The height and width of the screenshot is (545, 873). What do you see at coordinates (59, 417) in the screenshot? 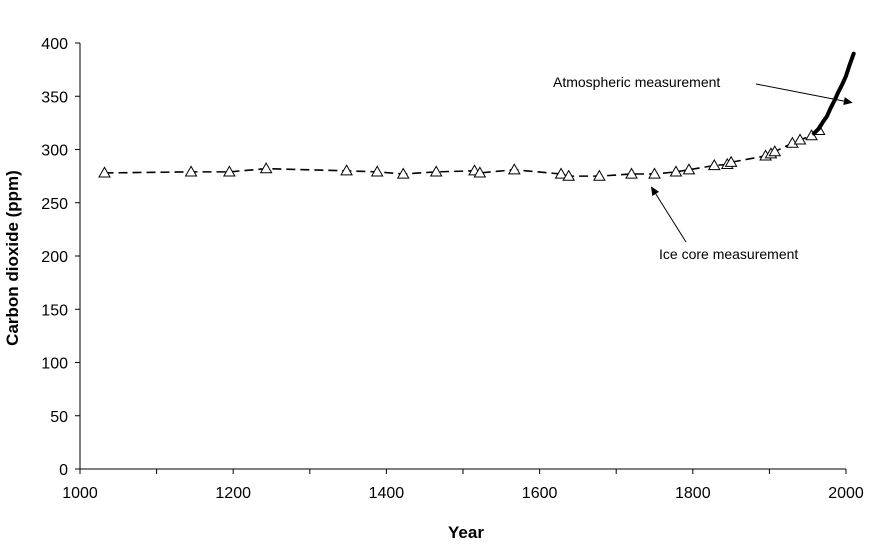
I see `y-tick-label: 50` at bounding box center [59, 417].